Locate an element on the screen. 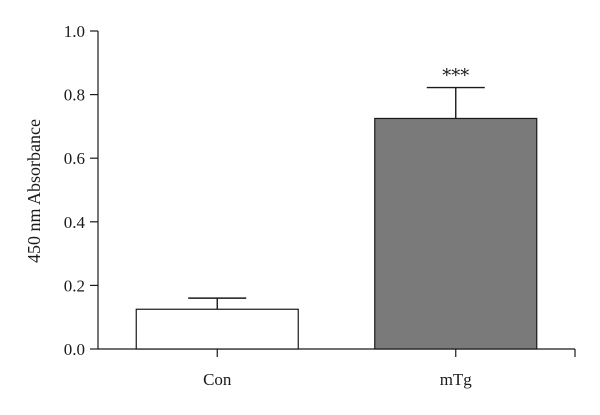 The image size is (600, 415). bar-con is located at coordinates (217, 329).